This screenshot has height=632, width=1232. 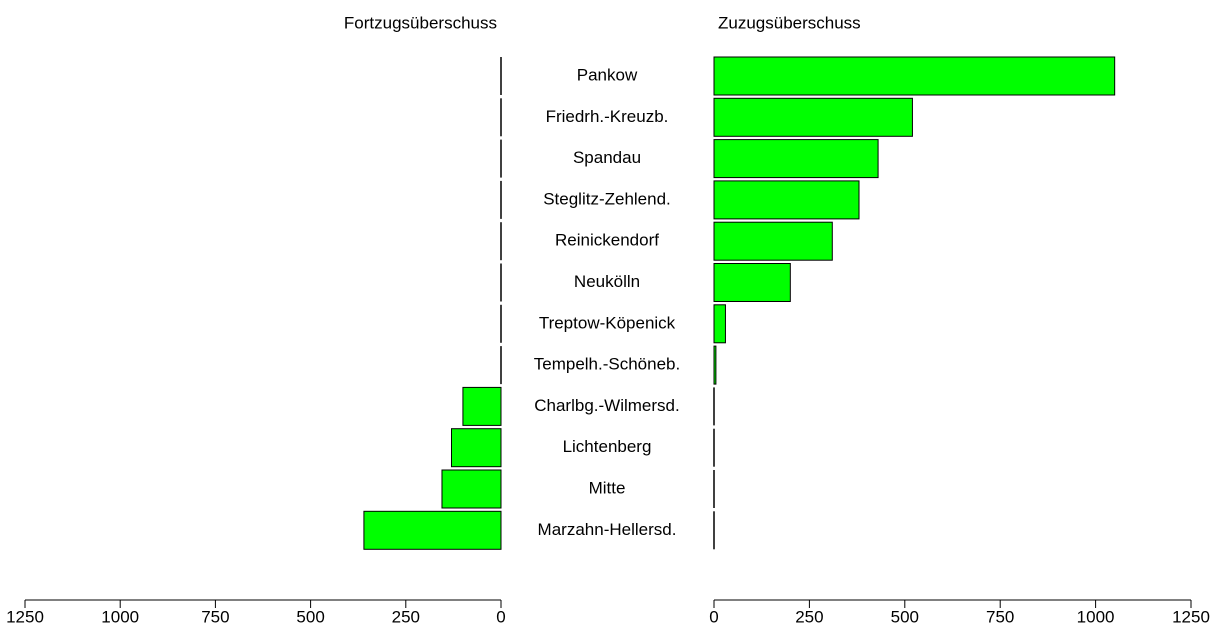 What do you see at coordinates (607, 240) in the screenshot?
I see `category-label: Reinickendorf` at bounding box center [607, 240].